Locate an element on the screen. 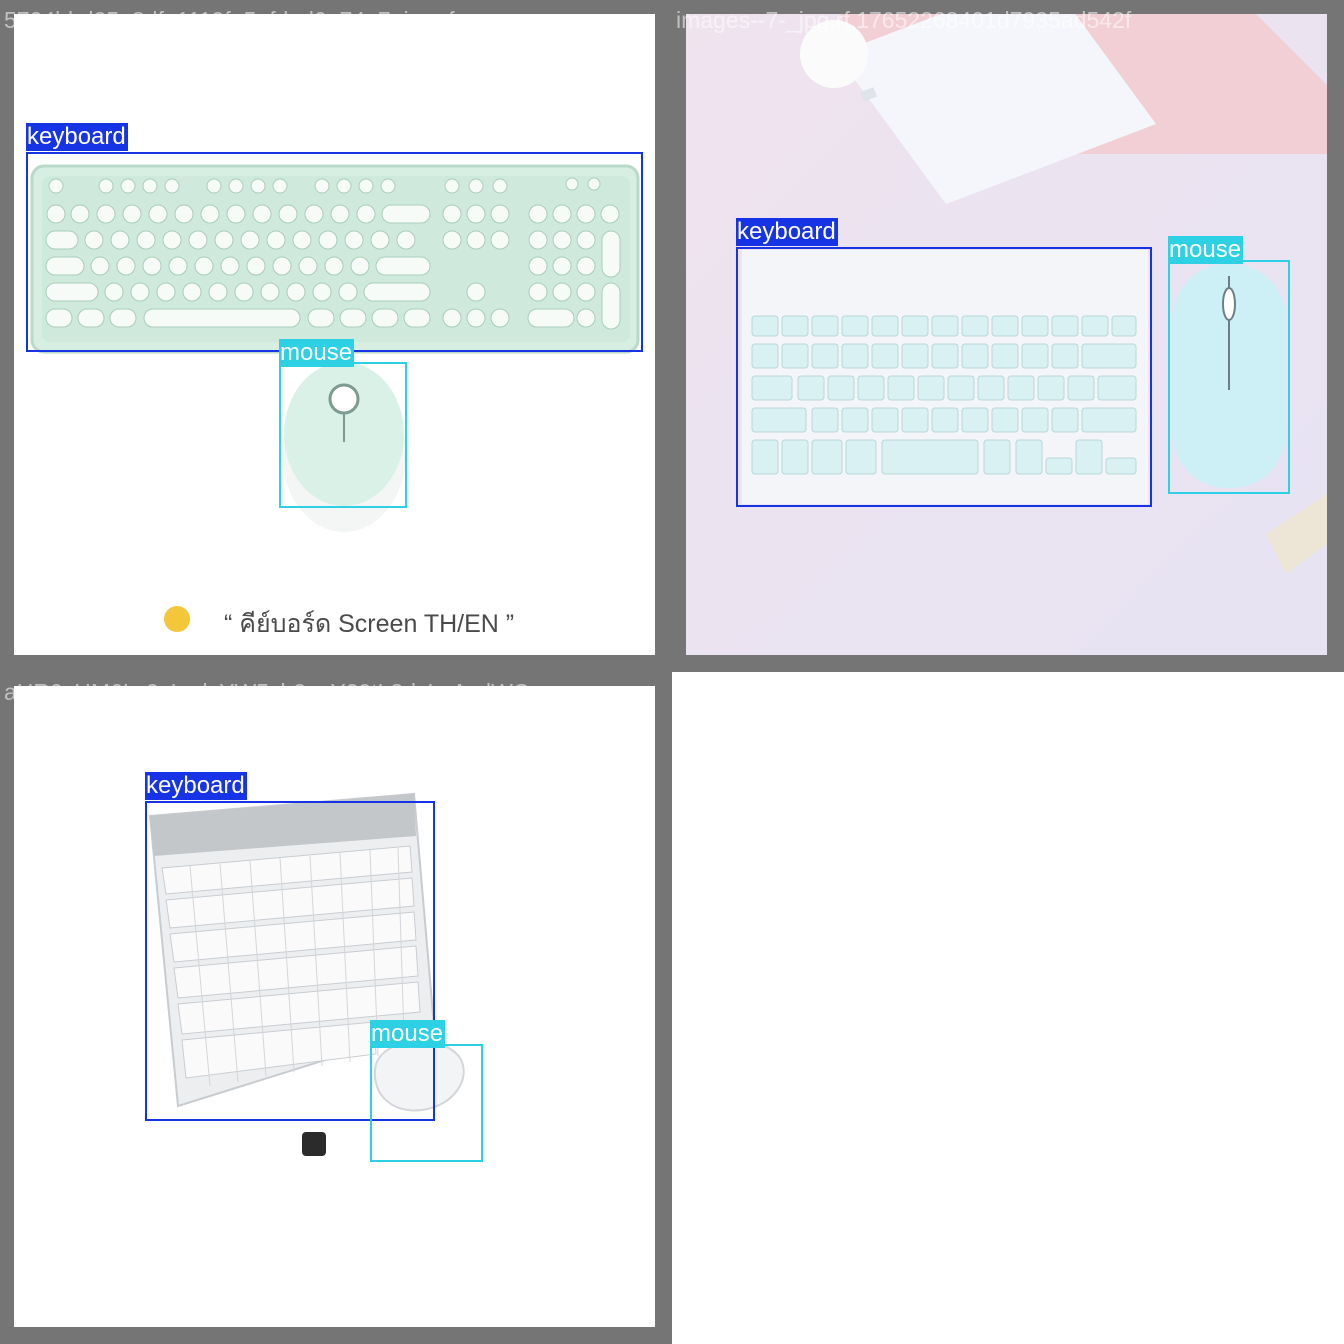 The image size is (1344, 1344). image-filename: aHR0cHM6Ly9zLmlzYW5vb2suY29tL3dvLzAvdWQv is located at coordinates (273, 692).